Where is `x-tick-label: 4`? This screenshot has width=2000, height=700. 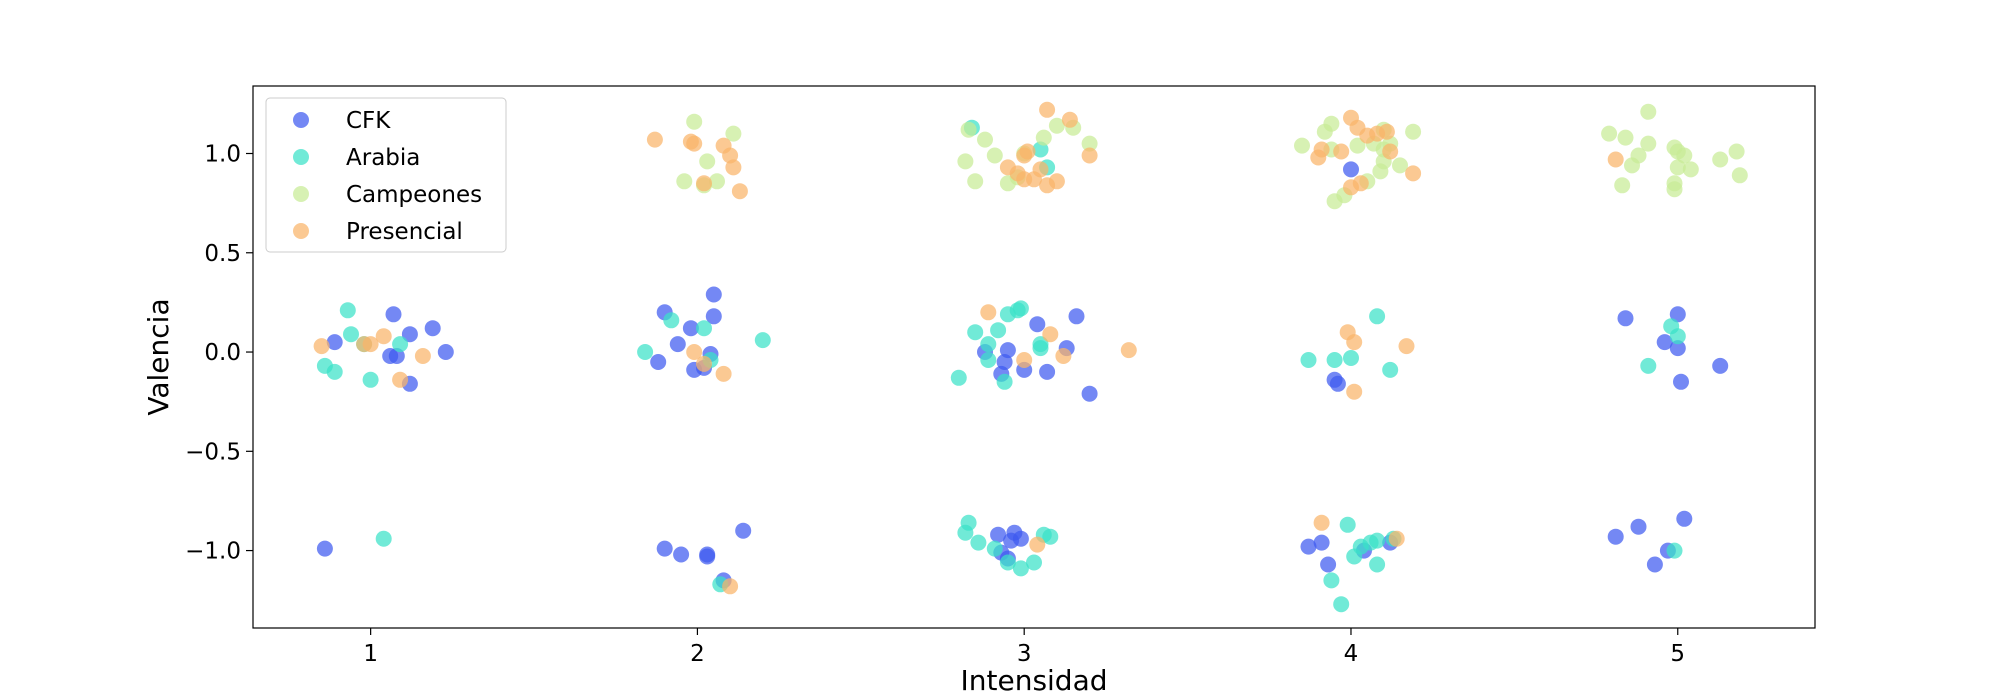
x-tick-label: 4 is located at coordinates (1351, 654).